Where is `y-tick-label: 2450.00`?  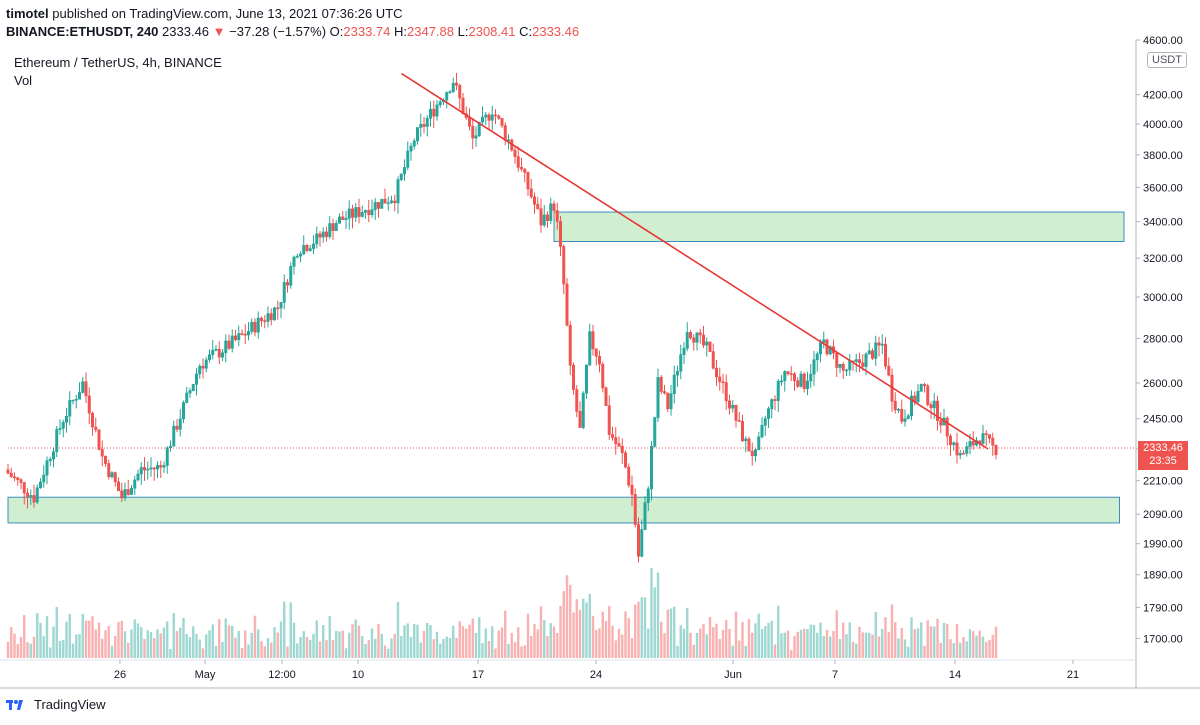
y-tick-label: 2450.00 is located at coordinates (1163, 420).